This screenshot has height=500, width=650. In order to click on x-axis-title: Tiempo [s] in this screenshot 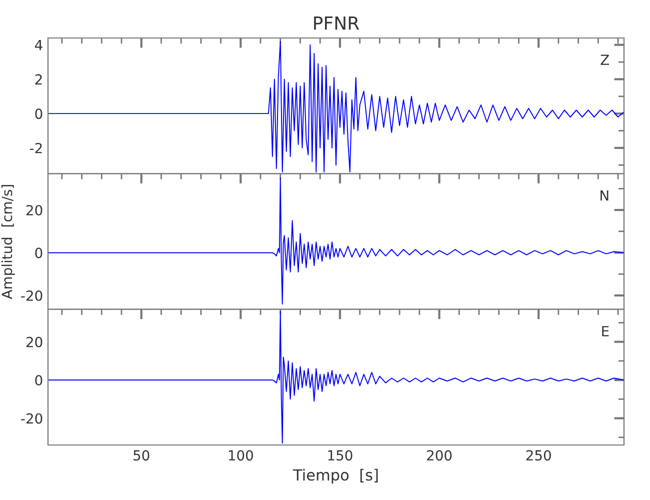, I will do `click(335, 476)`.